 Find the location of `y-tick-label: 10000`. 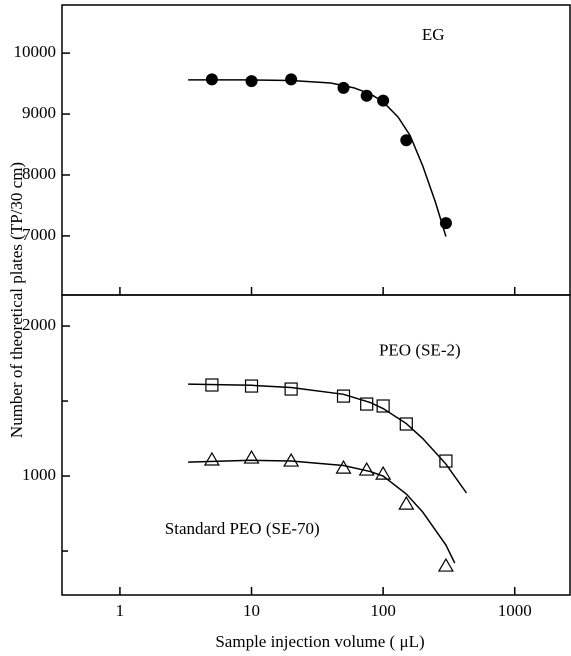

y-tick-label: 10000 is located at coordinates (35, 51).